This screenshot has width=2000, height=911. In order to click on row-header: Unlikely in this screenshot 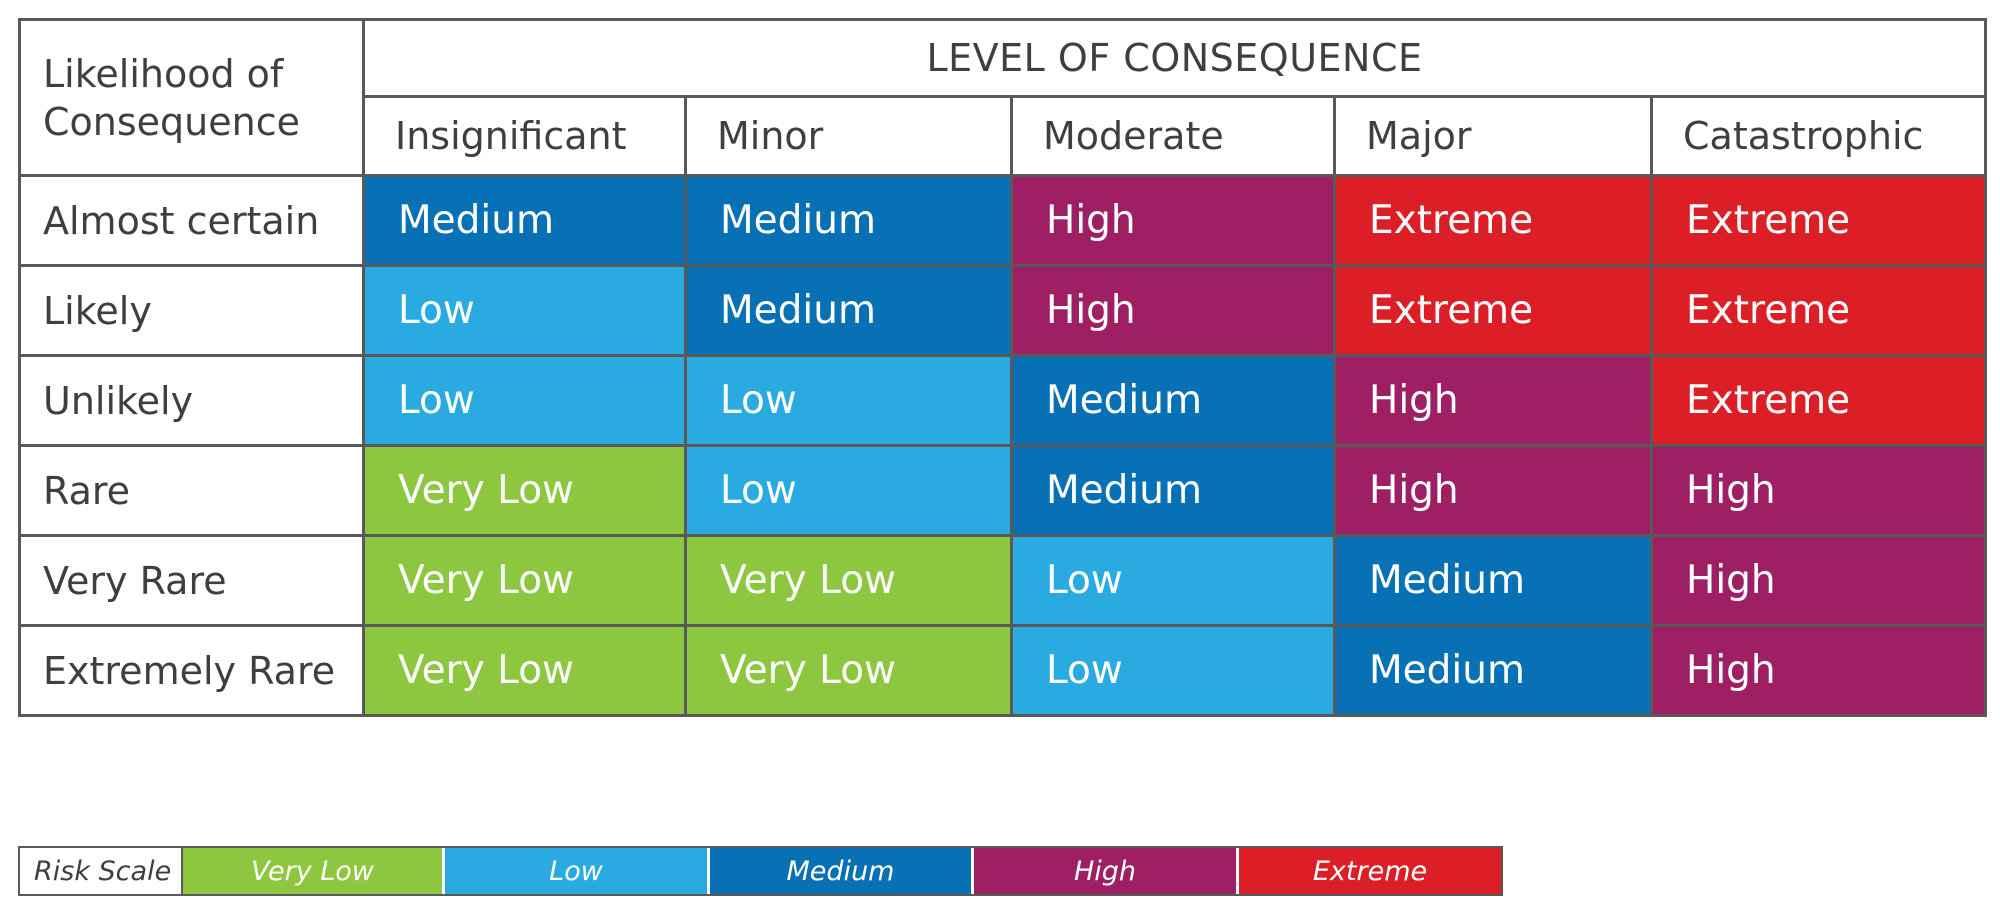, I will do `click(191, 400)`.